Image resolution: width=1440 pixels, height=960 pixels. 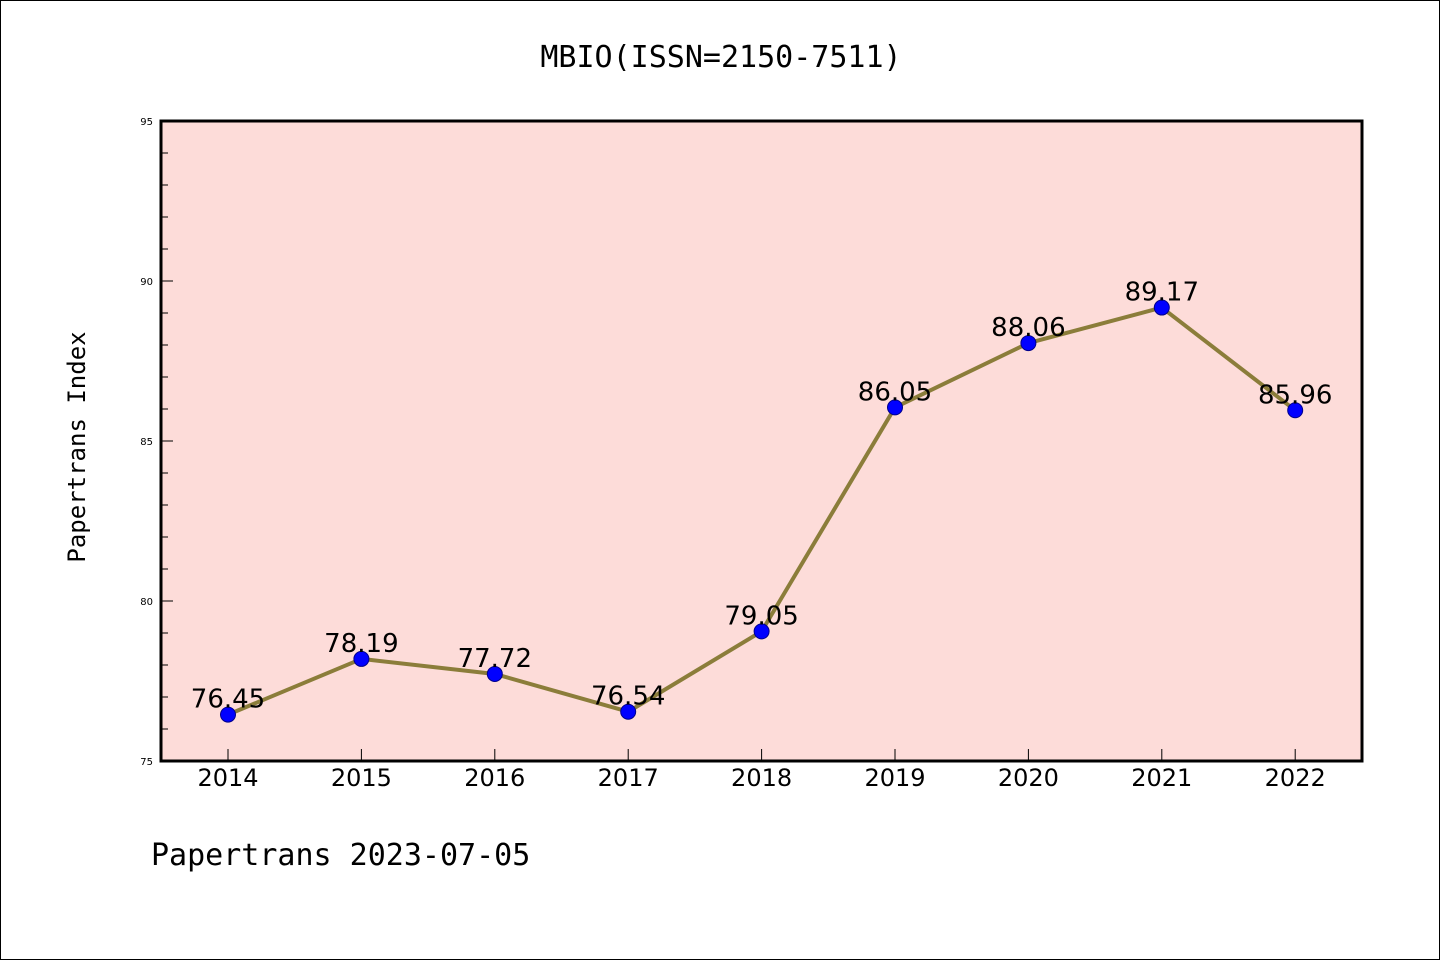 I want to click on y-axis-label: Papertrans Index, so click(x=77, y=446).